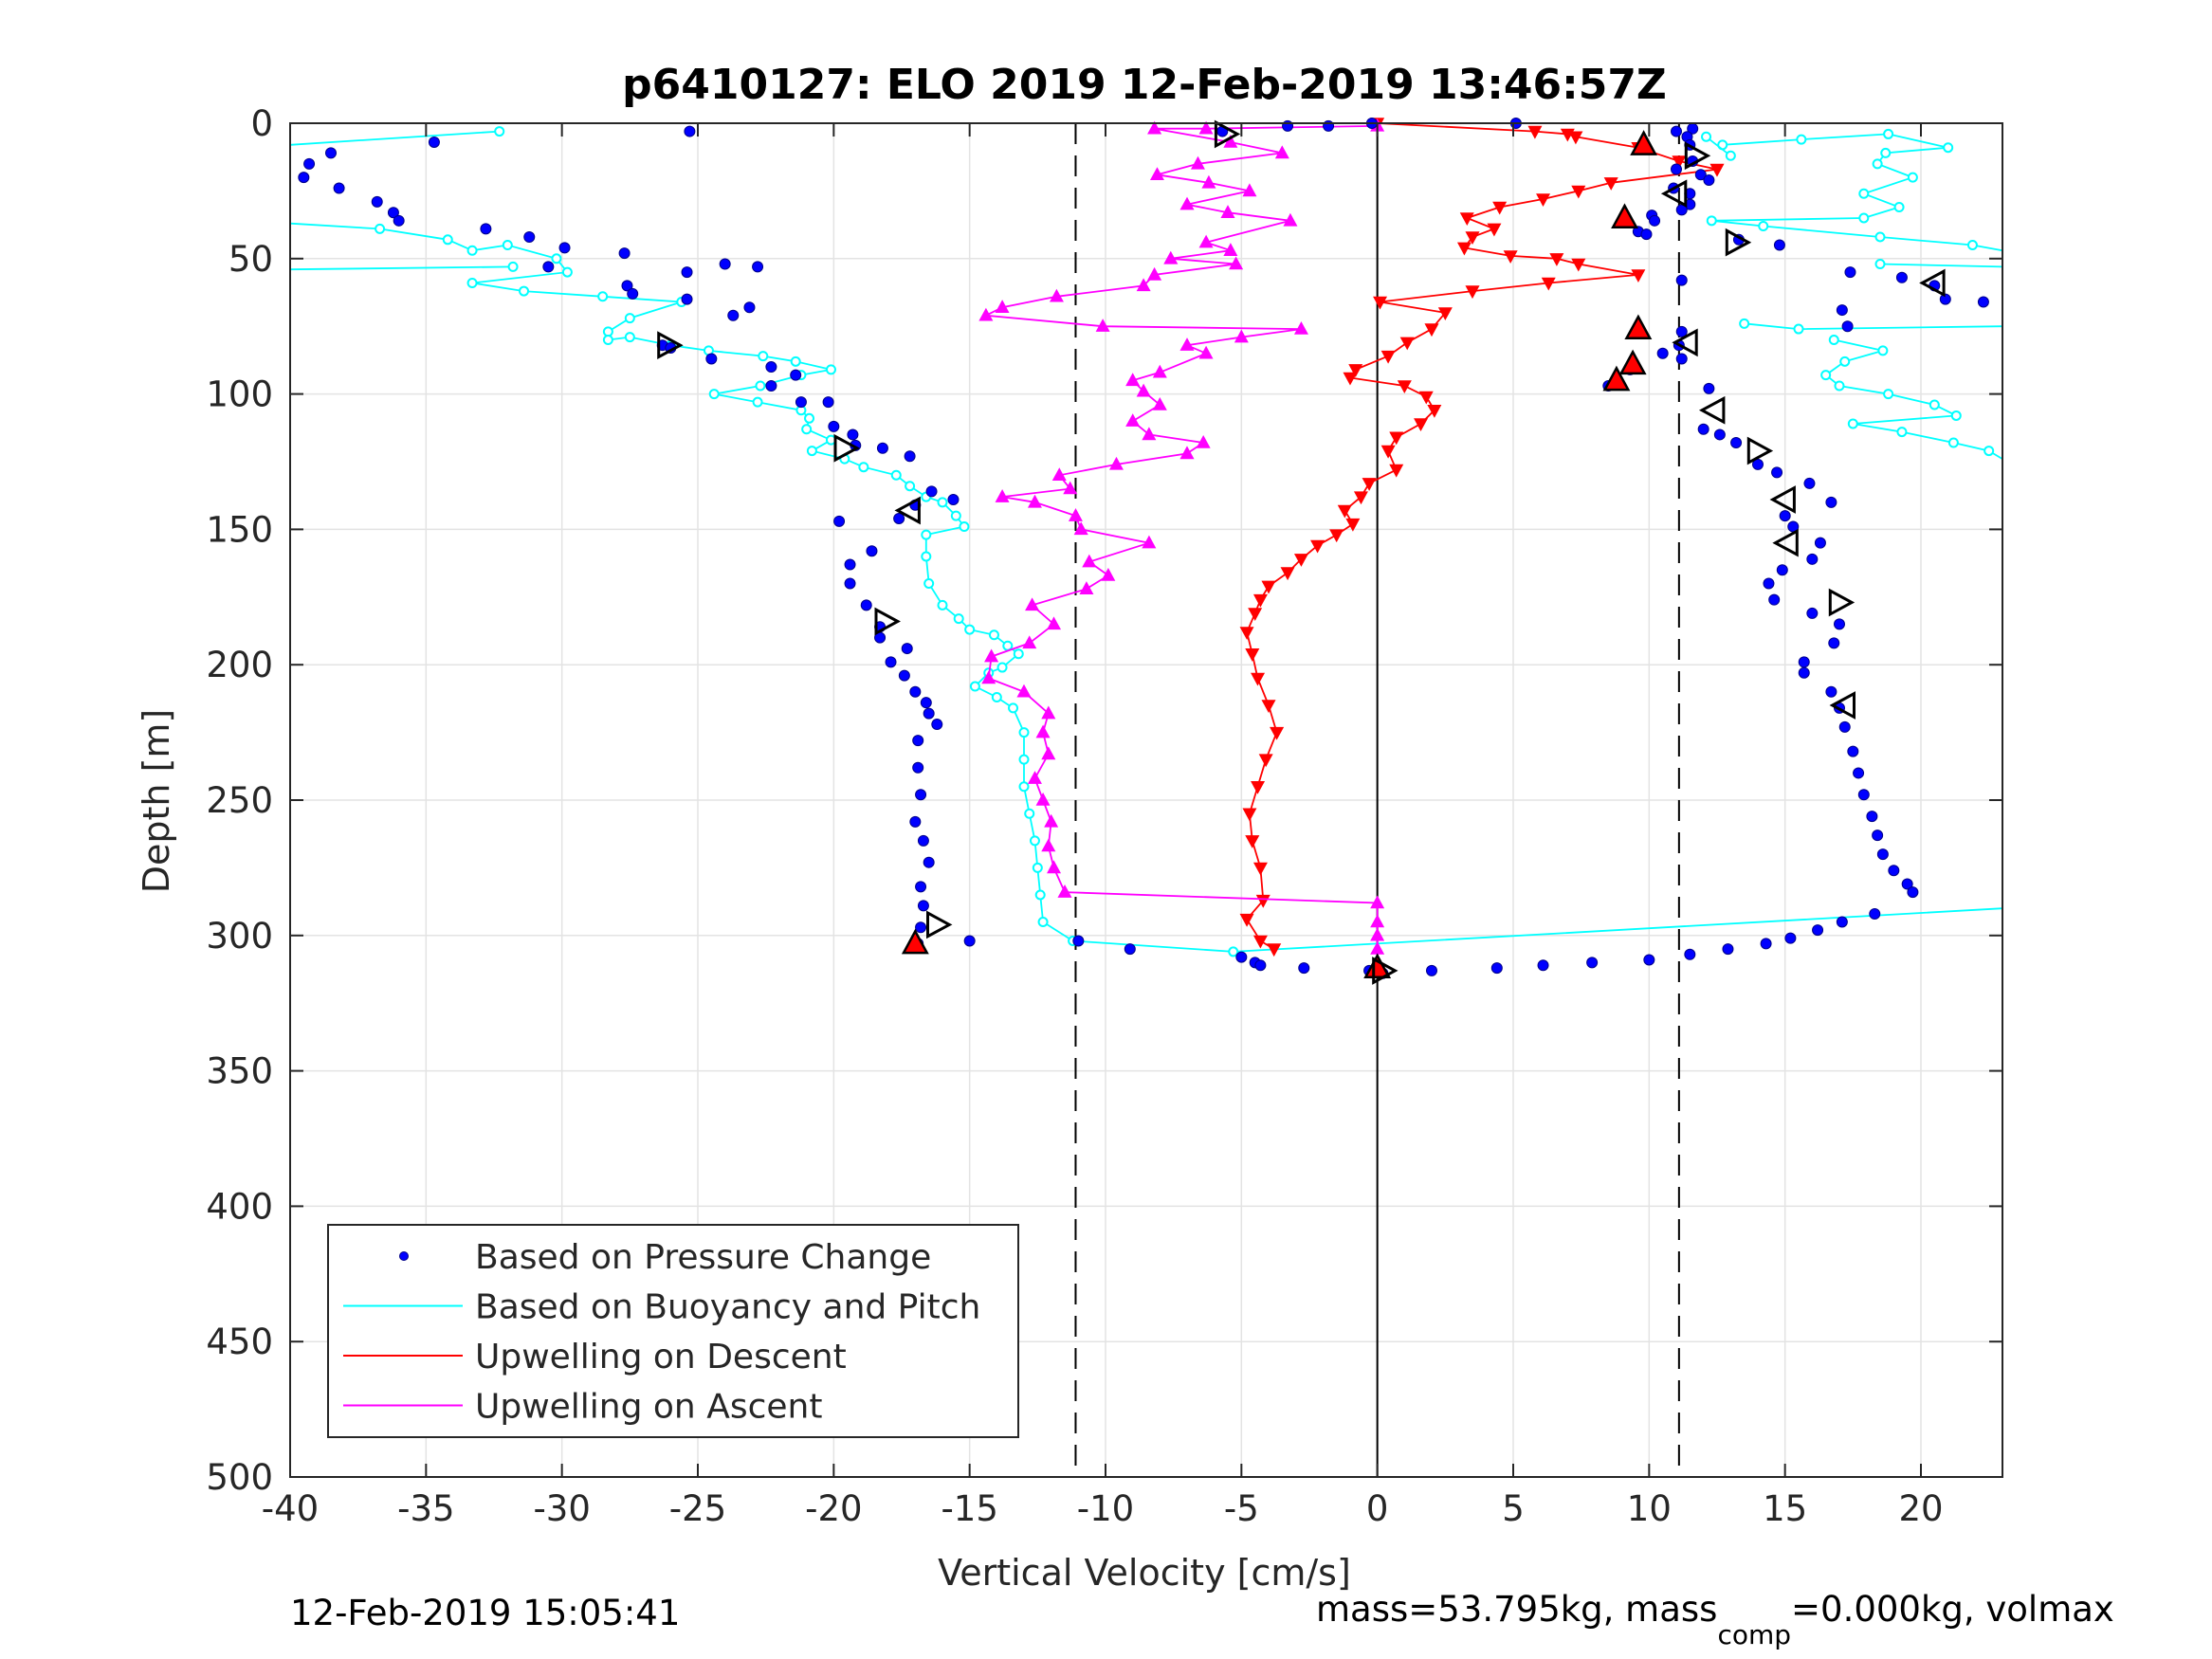 The height and width of the screenshot is (1659, 2212). What do you see at coordinates (401, 268) in the screenshot?
I see `buoyancy-pitch-line` at bounding box center [401, 268].